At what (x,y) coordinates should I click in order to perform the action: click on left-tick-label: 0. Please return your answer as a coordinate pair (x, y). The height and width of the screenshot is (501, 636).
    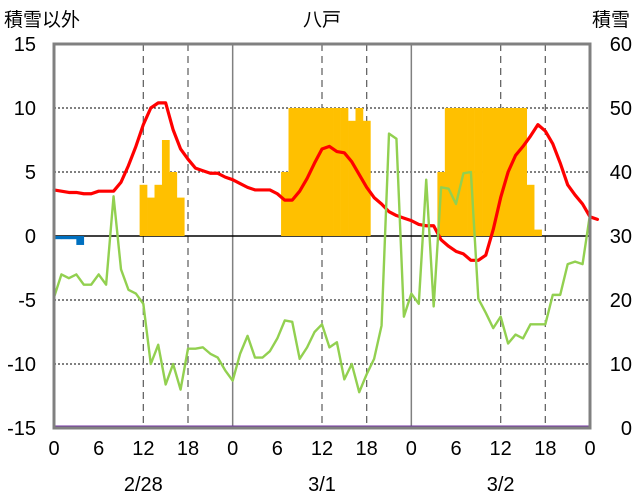
    Looking at the image, I should click on (30, 237).